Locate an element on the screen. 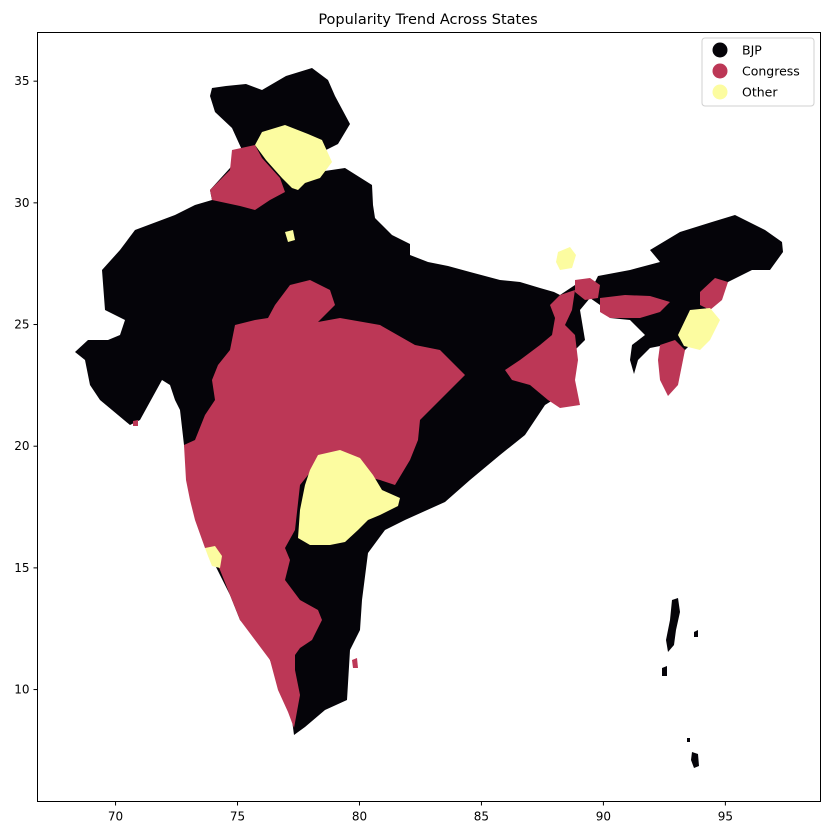  legend-marker-congress is located at coordinates (720, 71).